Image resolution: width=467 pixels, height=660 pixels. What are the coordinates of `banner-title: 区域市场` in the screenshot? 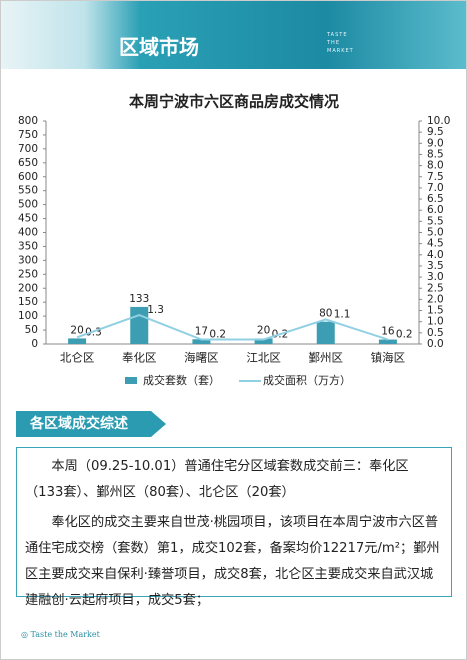 It's located at (159, 47).